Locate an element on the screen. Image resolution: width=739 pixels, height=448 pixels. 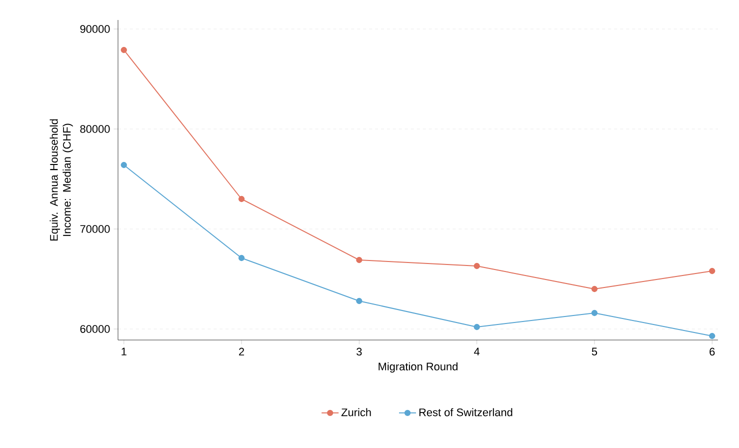
x-tick-label: 1 is located at coordinates (124, 352).